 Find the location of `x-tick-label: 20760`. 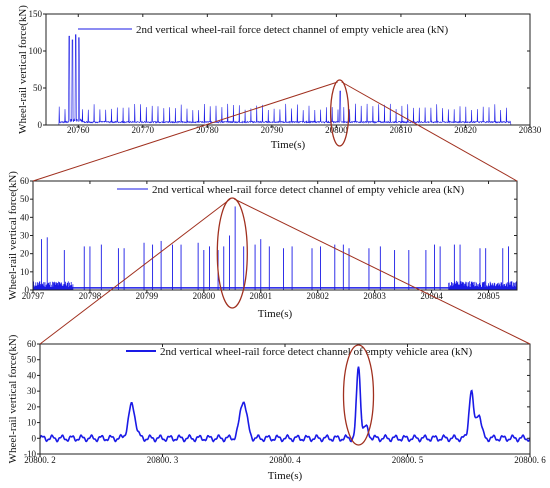

x-tick-label: 20760 is located at coordinates (78, 130).